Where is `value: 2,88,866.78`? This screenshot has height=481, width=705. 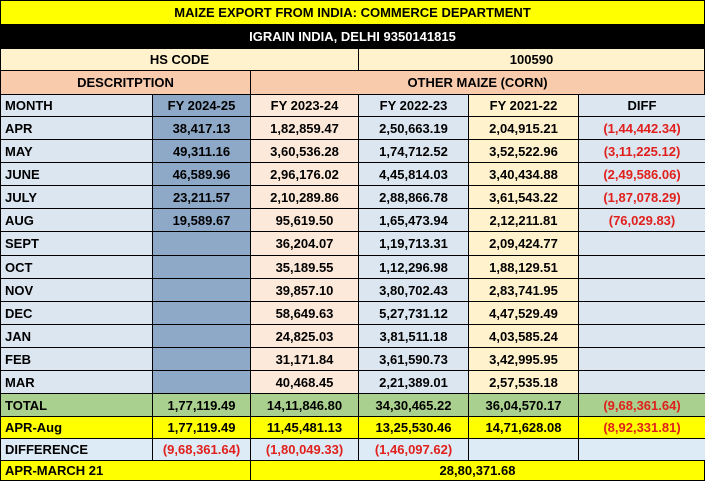
value: 2,88,866.78 is located at coordinates (413, 197).